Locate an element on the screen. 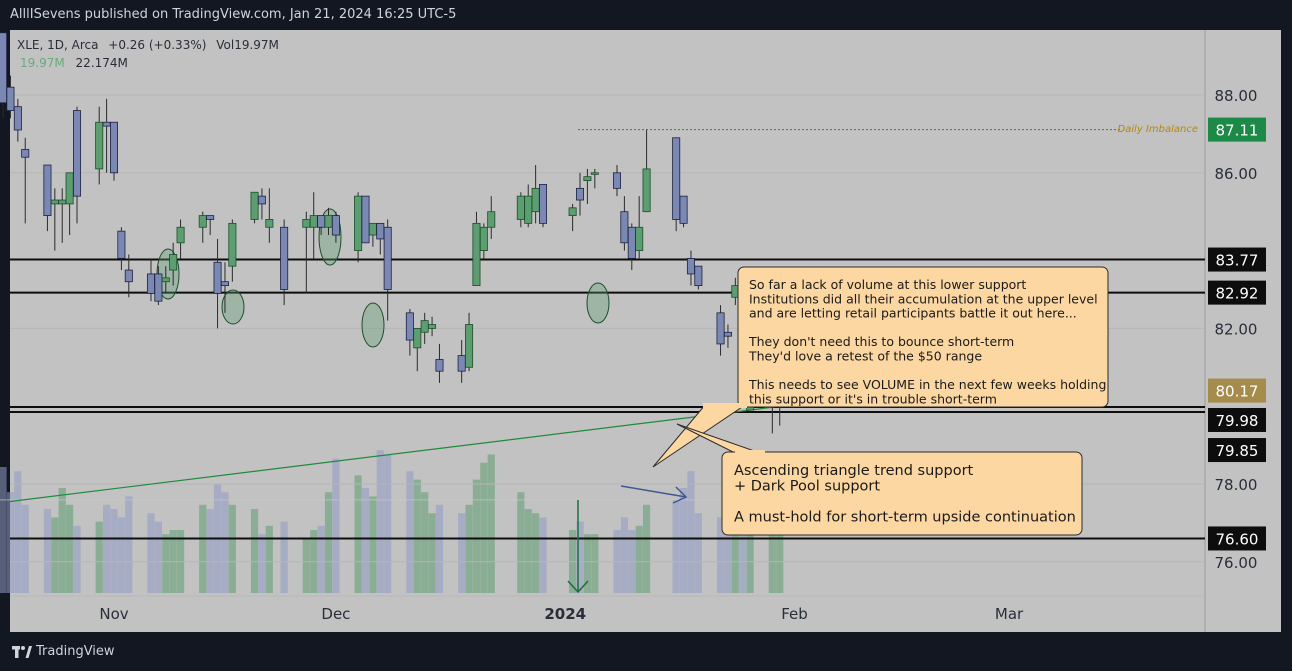  legend-volume: Vol19.97M is located at coordinates (247, 45).